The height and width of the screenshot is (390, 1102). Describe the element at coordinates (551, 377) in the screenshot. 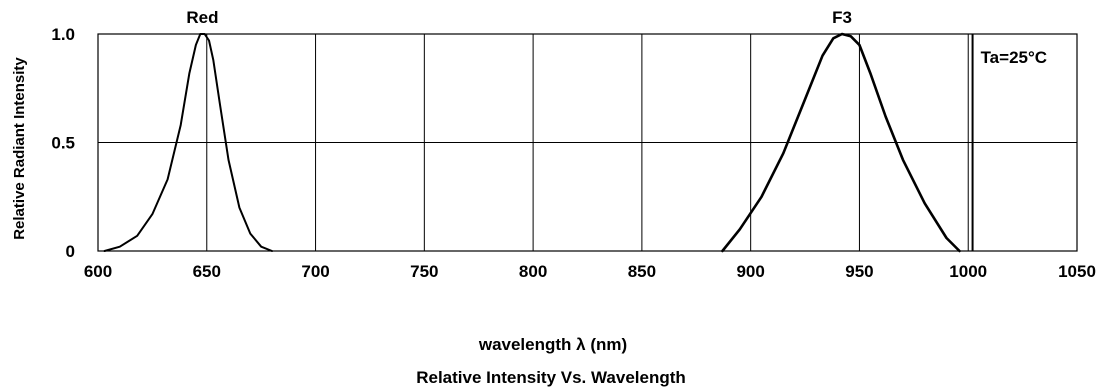

I see `chart-title: Relative Intensity Vs. Wavelength` at that location.